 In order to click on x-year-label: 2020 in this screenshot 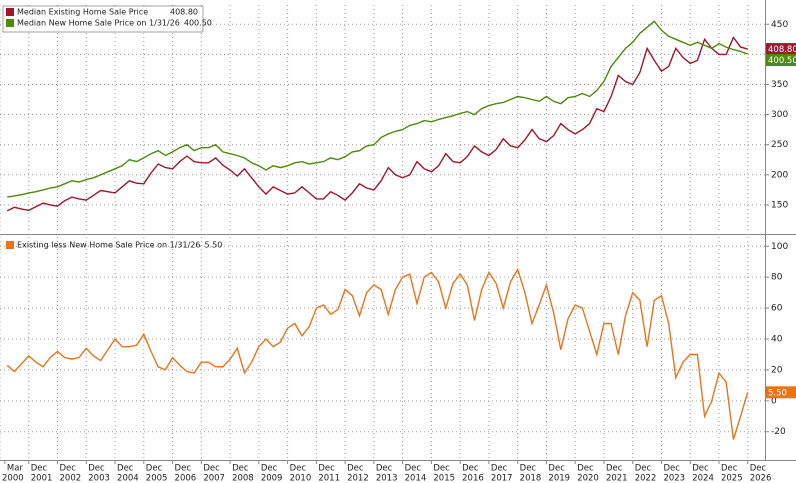, I will do `click(588, 478)`.